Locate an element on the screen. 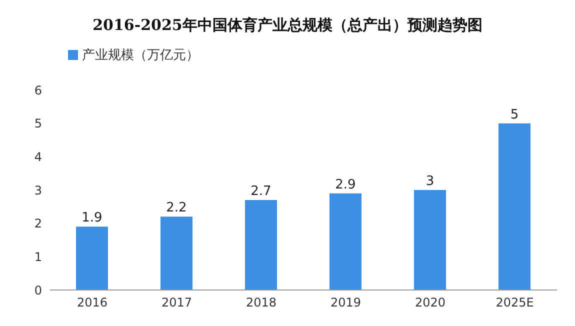 This screenshot has height=326, width=575. chart-title: 2016-2025年中国体育产业总规模（总产出）预测趋势图 is located at coordinates (288, 25).